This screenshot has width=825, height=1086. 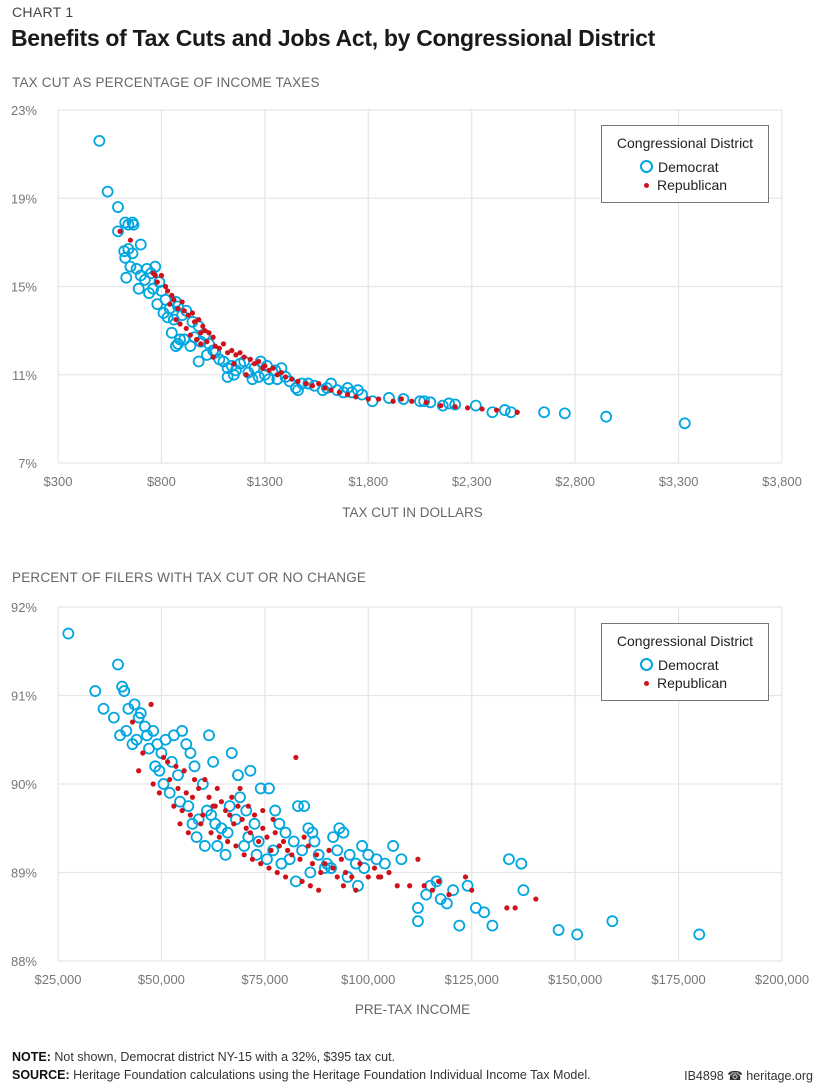 I want to click on y-tick-label: 7%, so click(x=27, y=463).